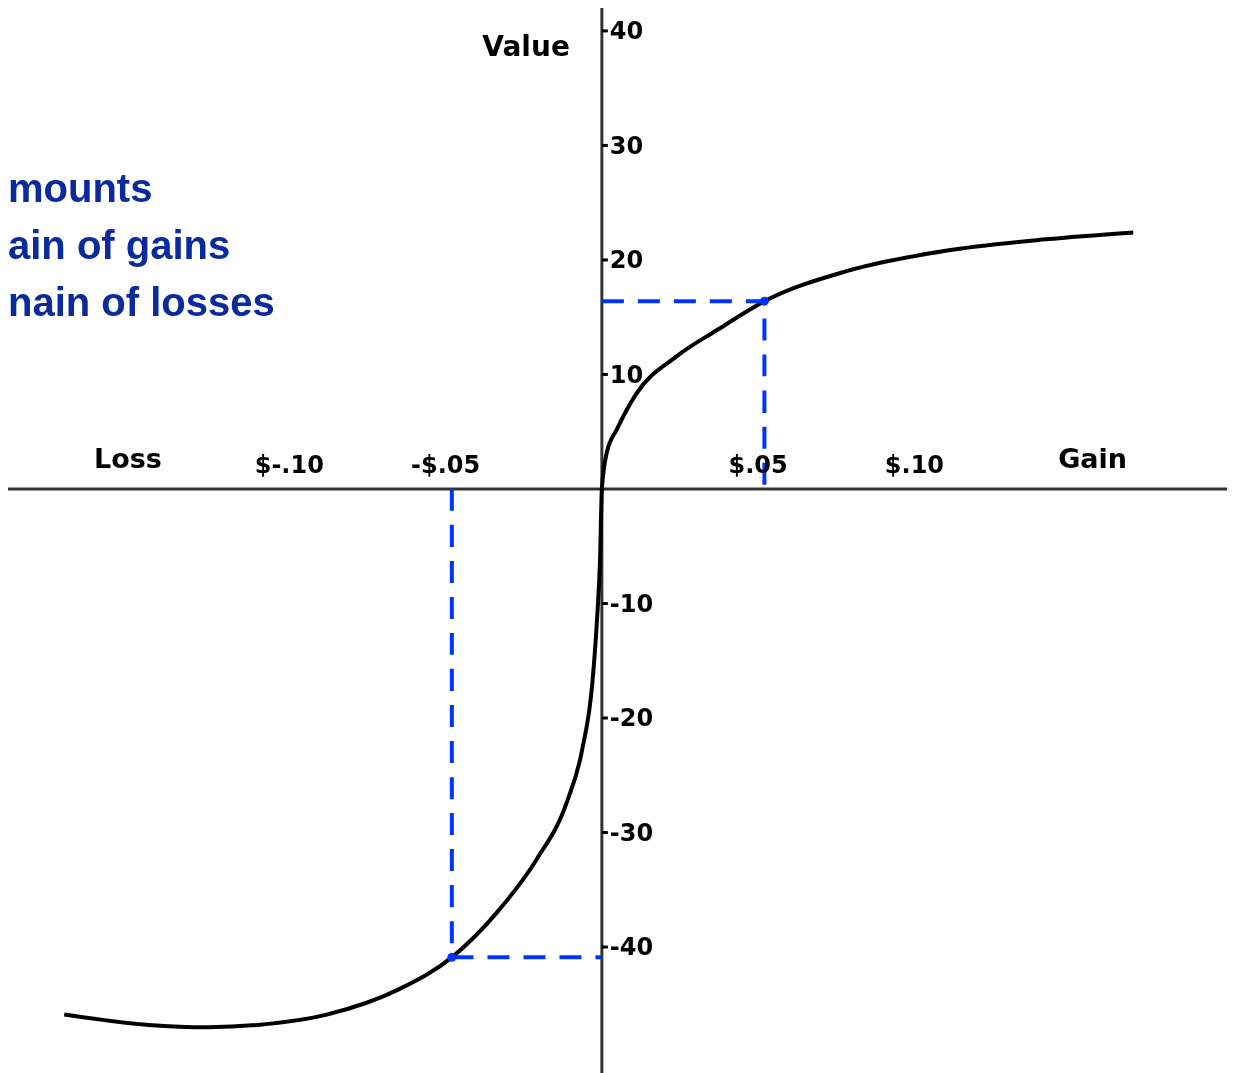 Image resolution: width=1235 pixels, height=1073 pixels. I want to click on x-tick-label: $.05, so click(758, 464).